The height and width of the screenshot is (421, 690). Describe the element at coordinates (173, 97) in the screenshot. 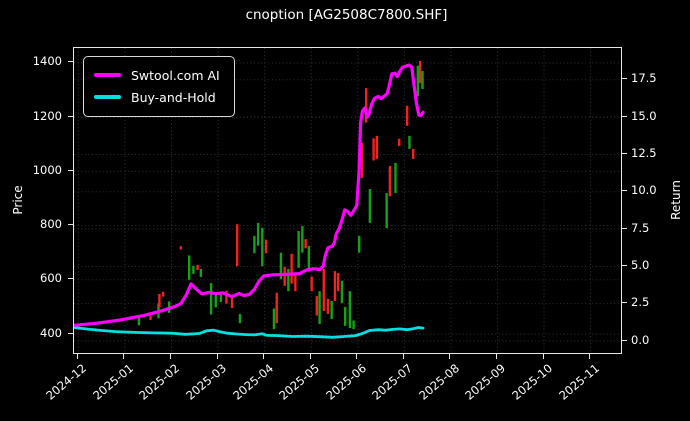

I see `legend-label-hold: Buy-and-Hold` at that location.